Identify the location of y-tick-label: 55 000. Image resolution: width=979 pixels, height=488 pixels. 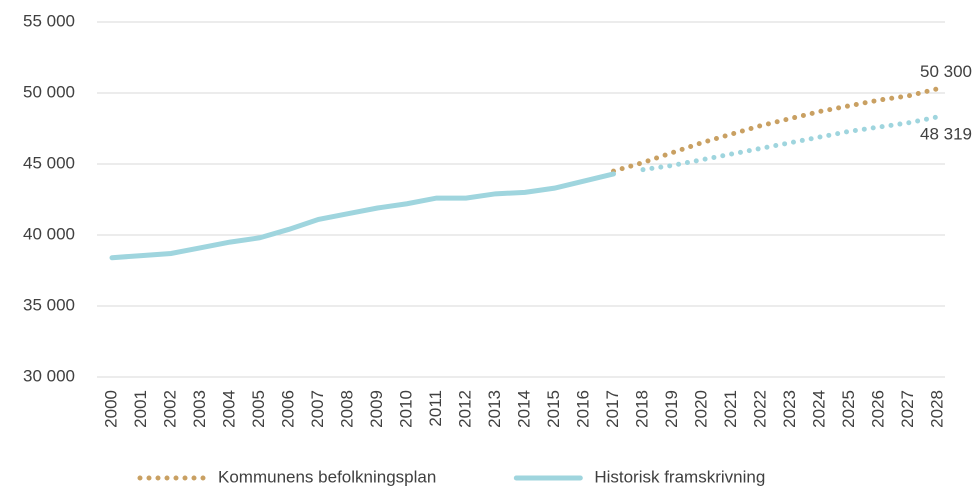
(49, 20).